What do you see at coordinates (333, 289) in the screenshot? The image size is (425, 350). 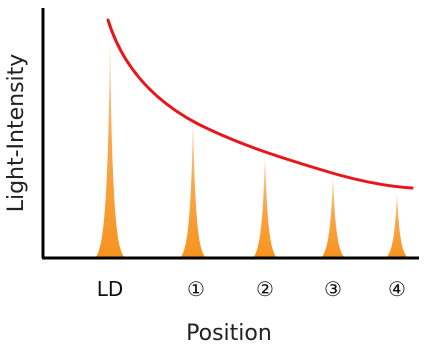 I see `position-label-3: ③` at bounding box center [333, 289].